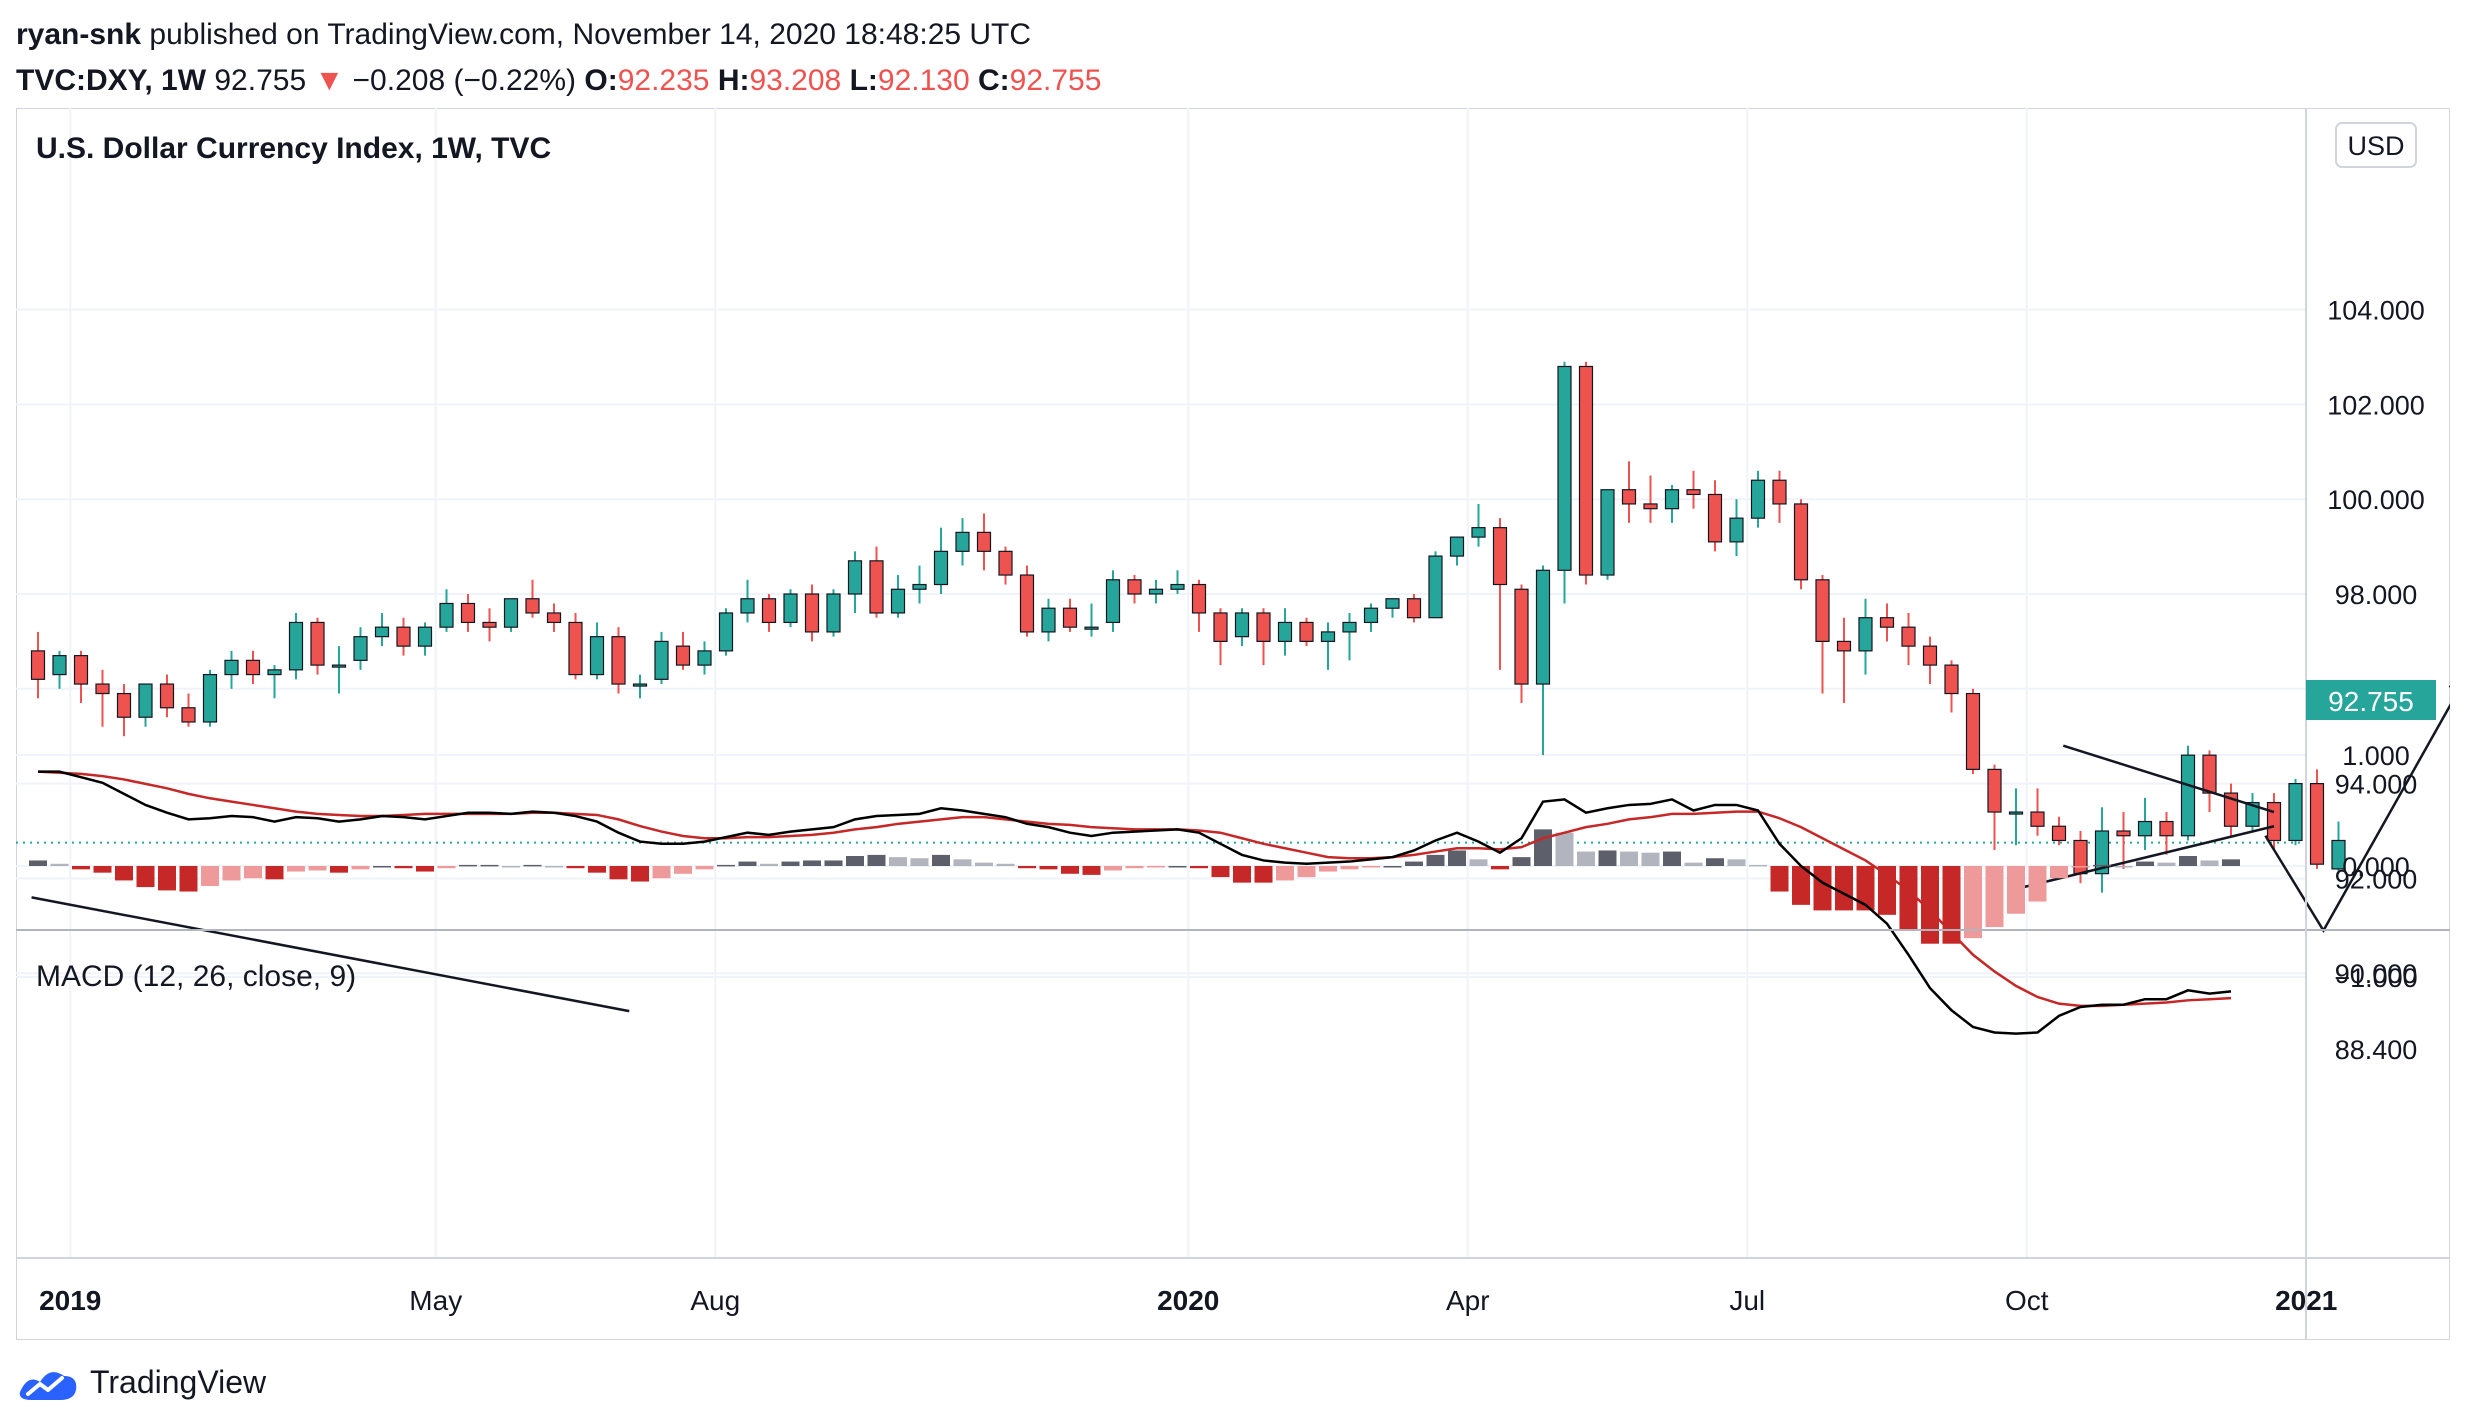 The width and height of the screenshot is (2466, 1426). Describe the element at coordinates (435, 1300) in the screenshot. I see `time-tick-label: May` at that location.